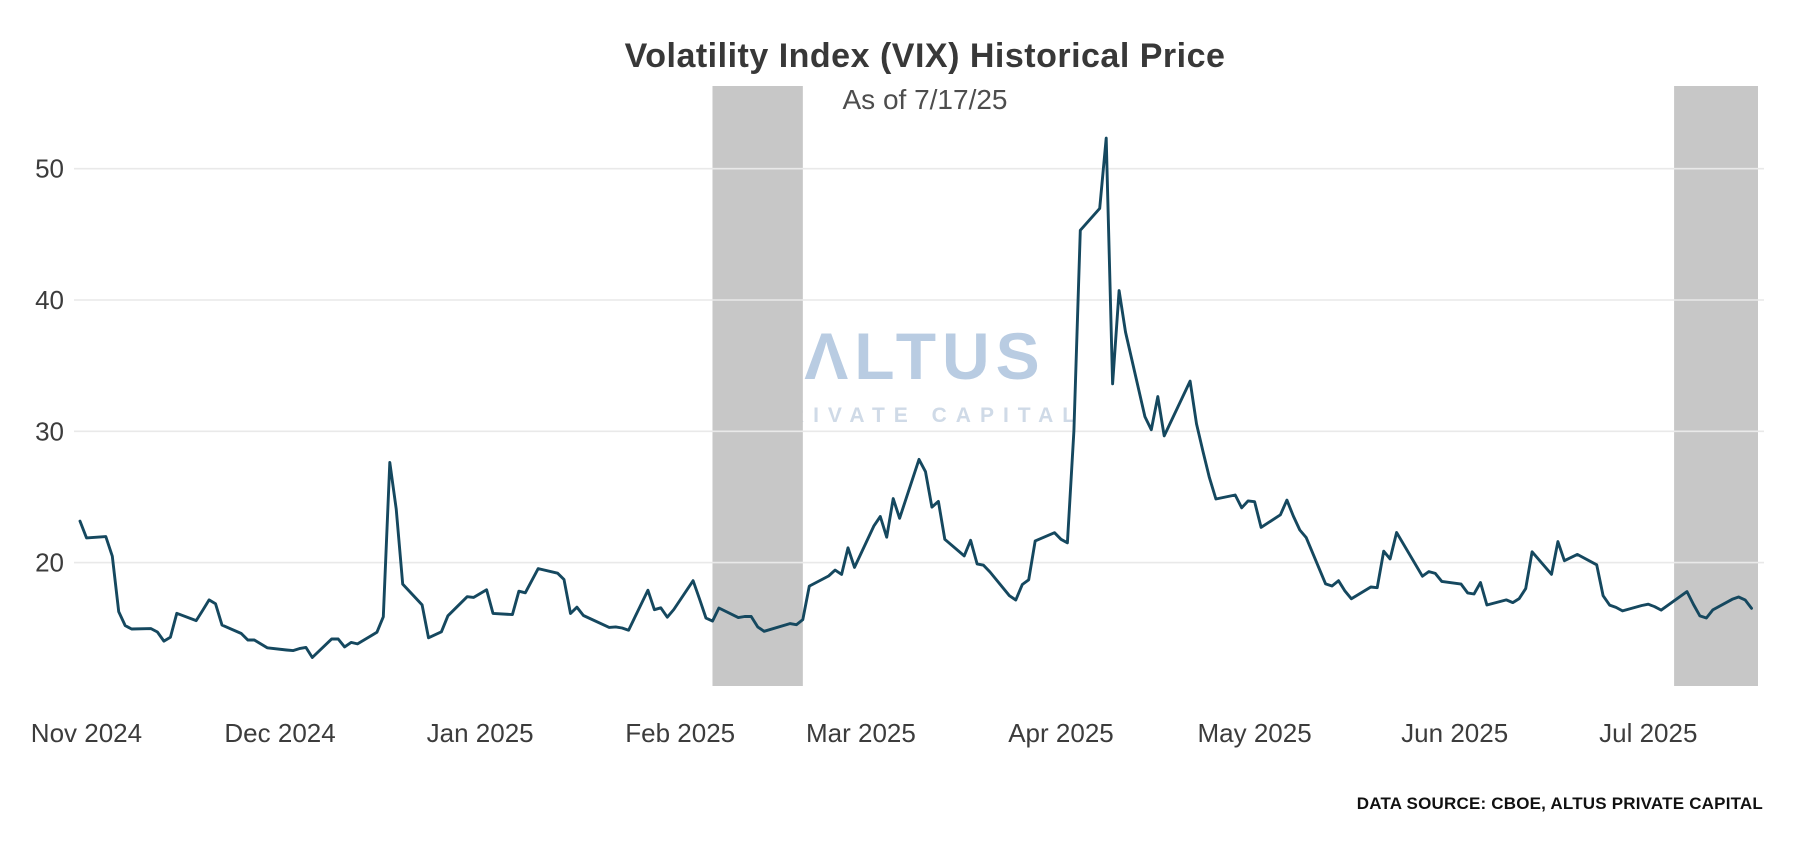 This screenshot has height=867, width=1793. I want to click on y-axis-tick-label: 40, so click(49, 300).